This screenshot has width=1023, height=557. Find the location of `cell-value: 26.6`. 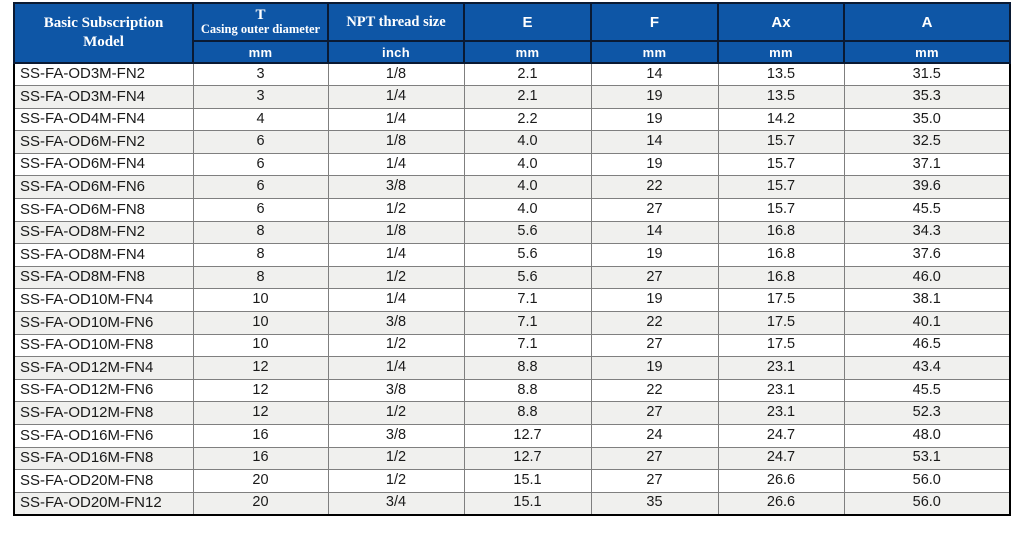

cell-value: 26.6 is located at coordinates (781, 503).